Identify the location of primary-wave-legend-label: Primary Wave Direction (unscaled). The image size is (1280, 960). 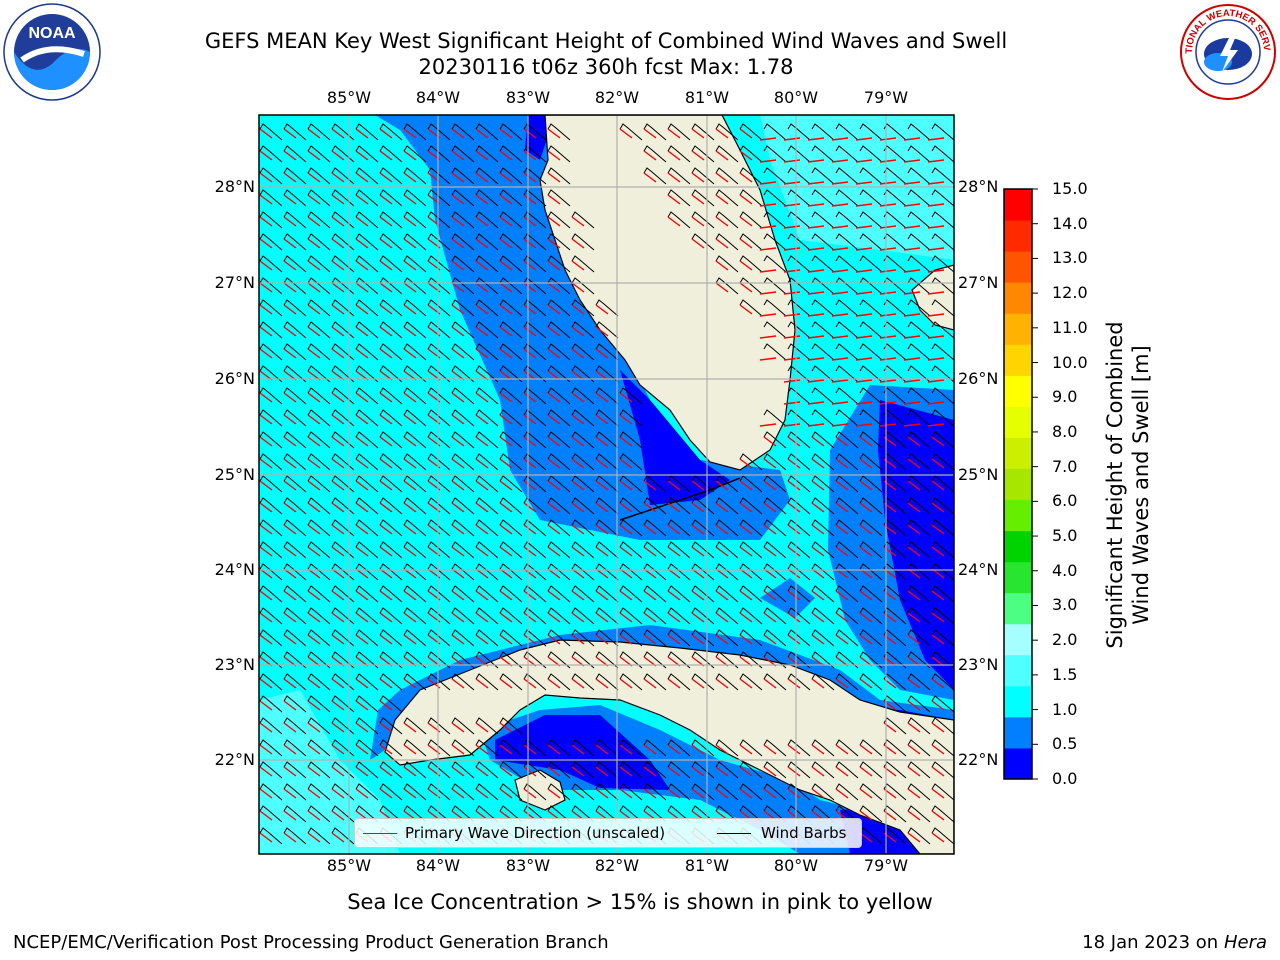
(535, 833).